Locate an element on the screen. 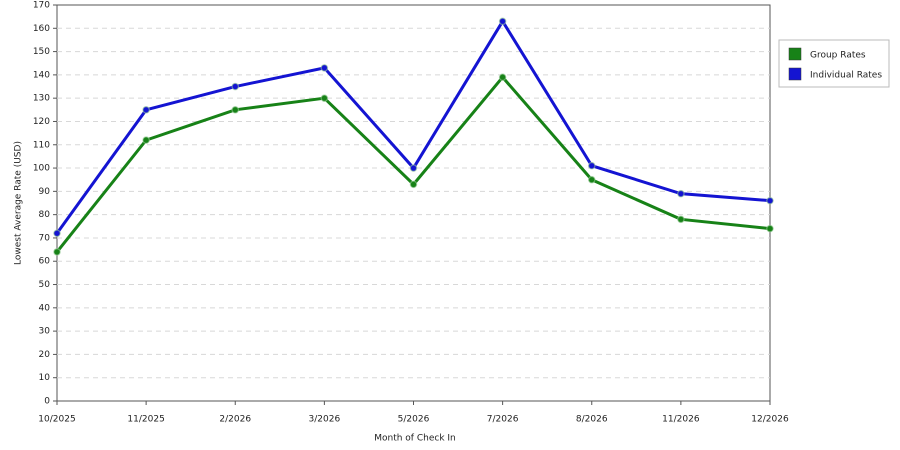 The width and height of the screenshot is (900, 450). y-tick-label: 170 is located at coordinates (41, 6).